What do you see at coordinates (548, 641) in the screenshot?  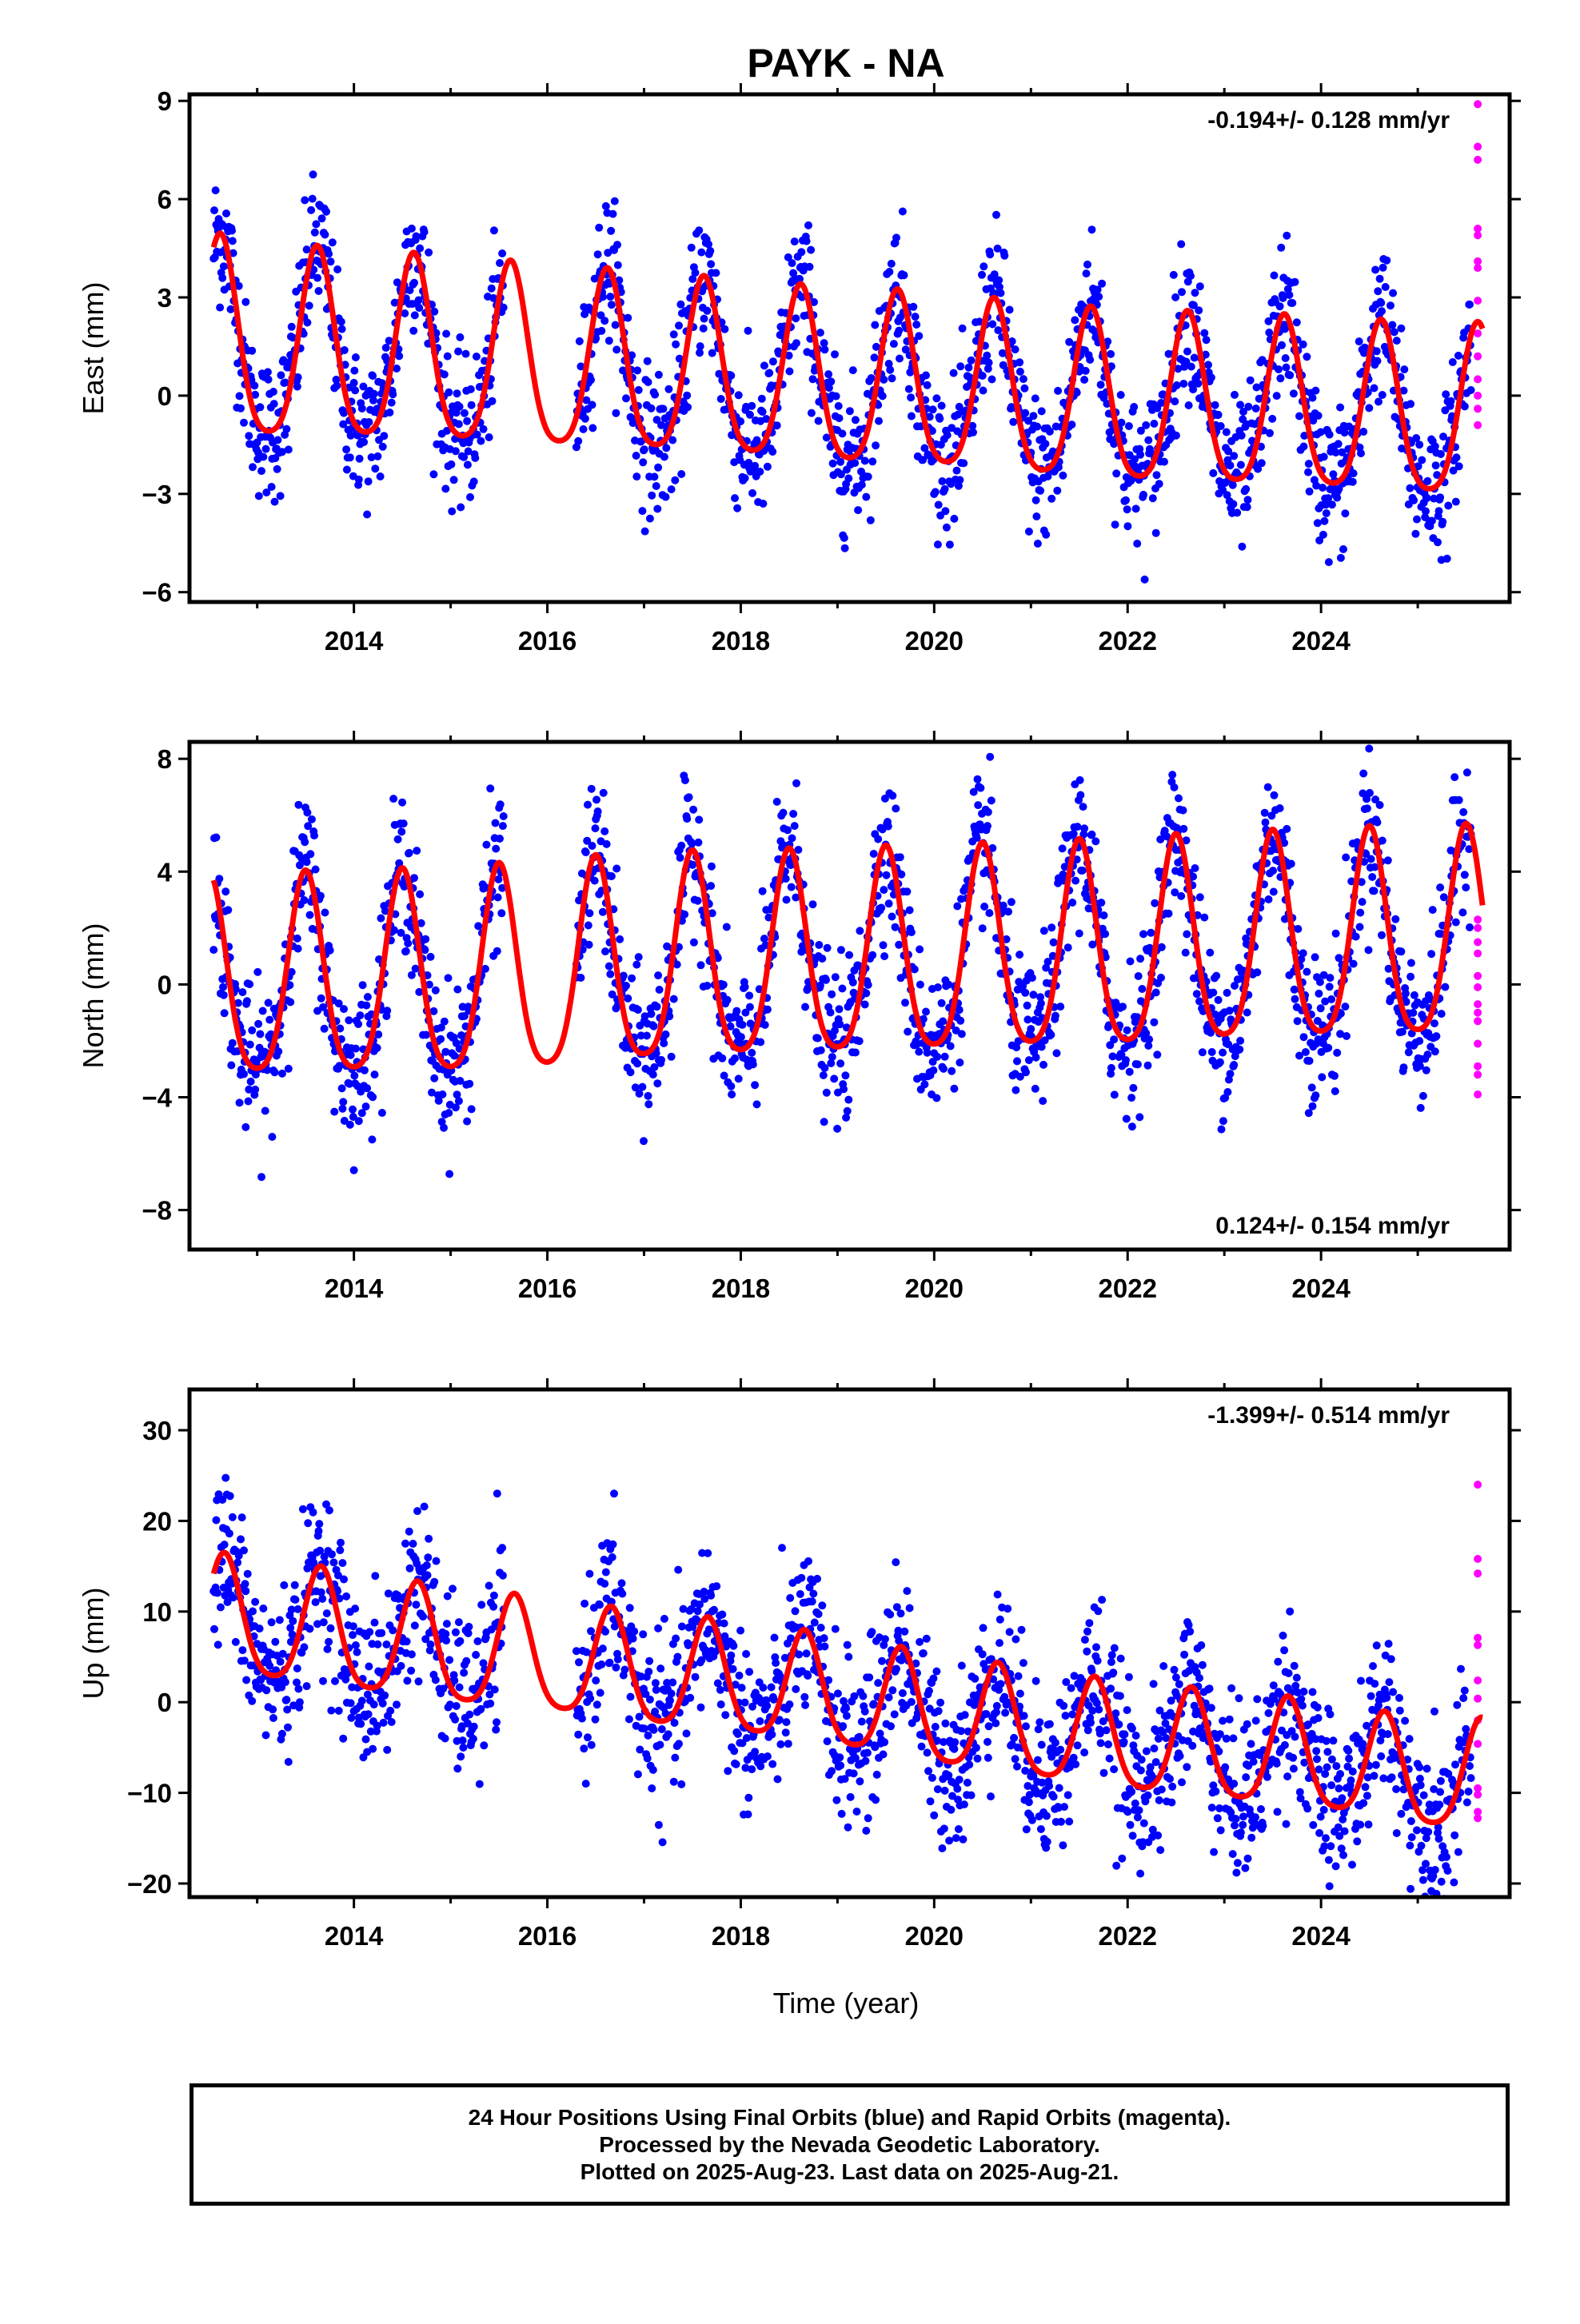 I see `x-tick-label: 2016` at bounding box center [548, 641].